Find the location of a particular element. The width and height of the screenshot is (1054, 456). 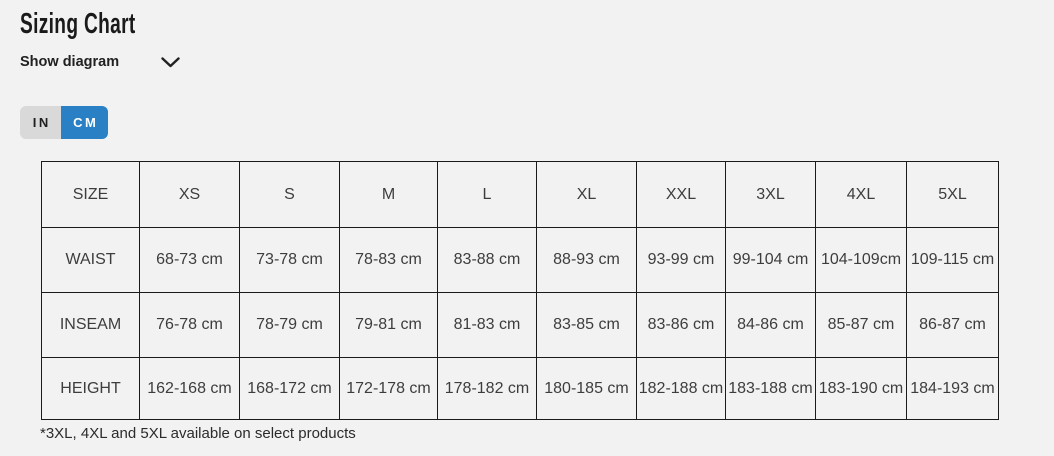

inseam-s-cell: 78-79 cm is located at coordinates (289, 325).